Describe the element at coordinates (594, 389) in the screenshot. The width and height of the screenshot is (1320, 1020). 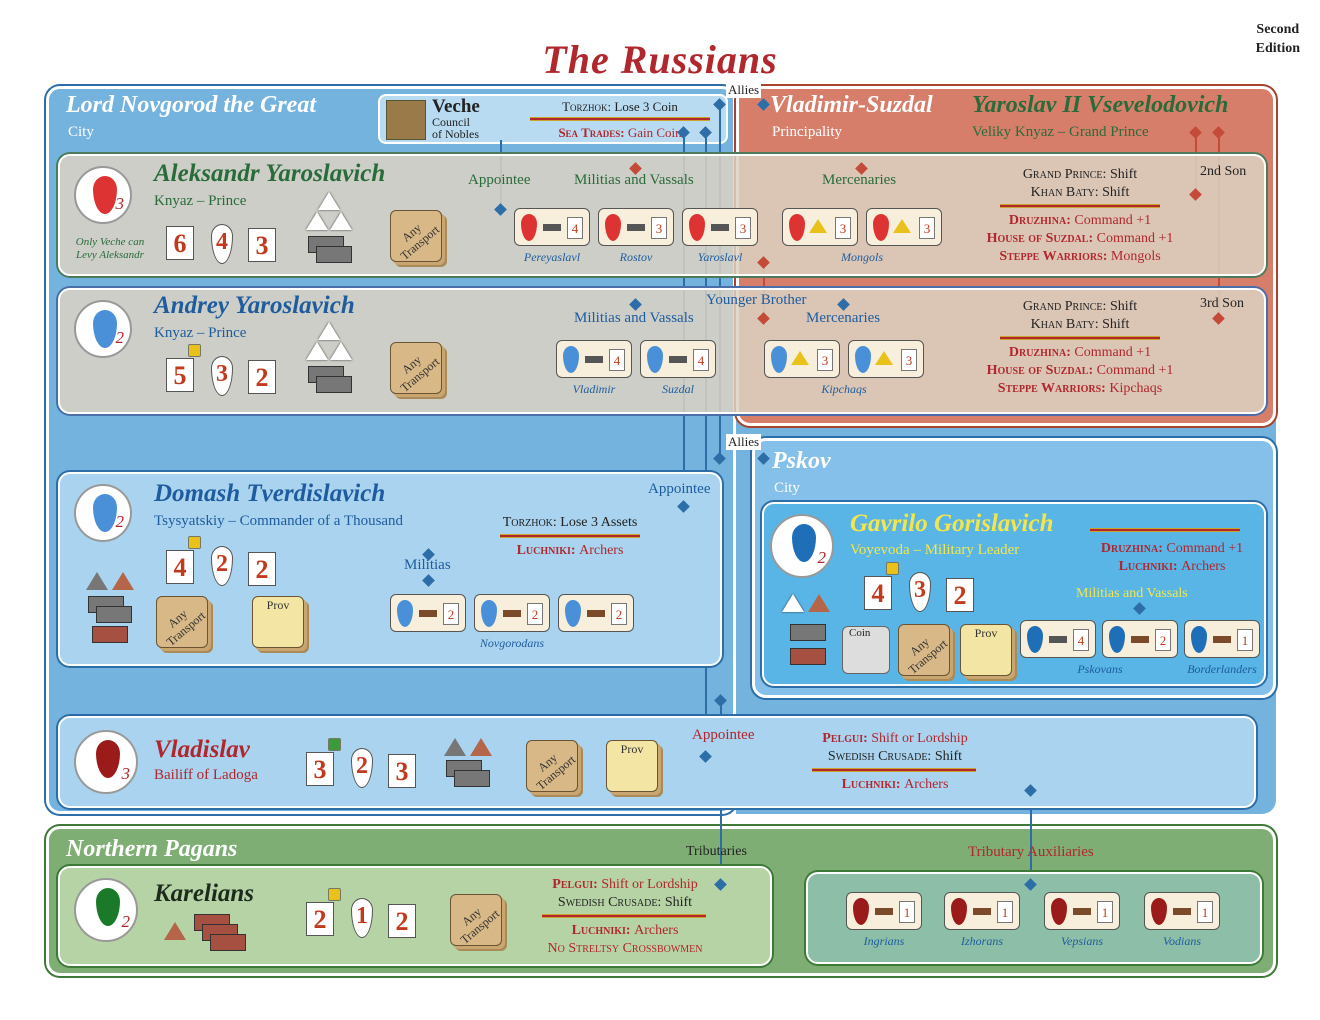
I see `unit-caption: Vladimir` at that location.